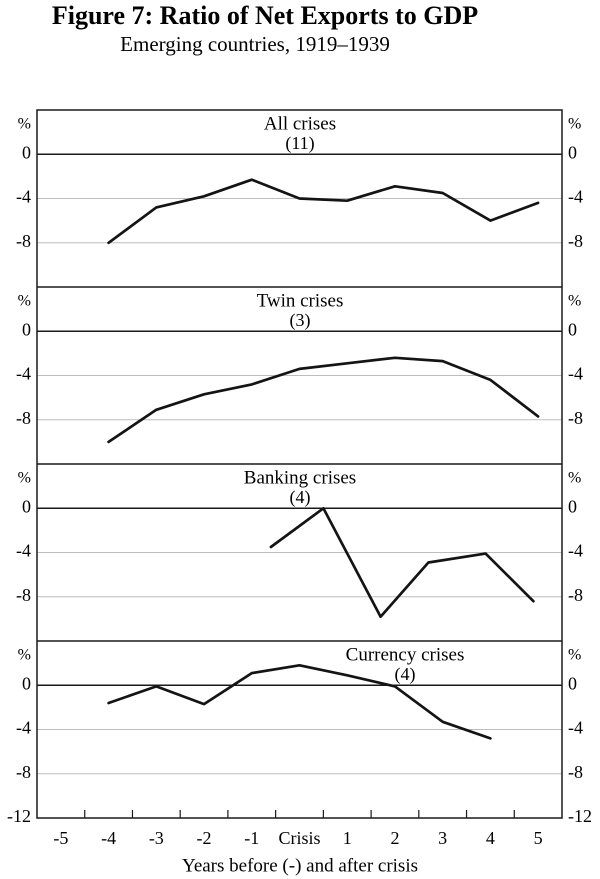 The image size is (600, 879). I want to click on panel-currency-crises: % % 0 0 -4 -4 -8 -8 Currency crises(4), so click(299, 713).